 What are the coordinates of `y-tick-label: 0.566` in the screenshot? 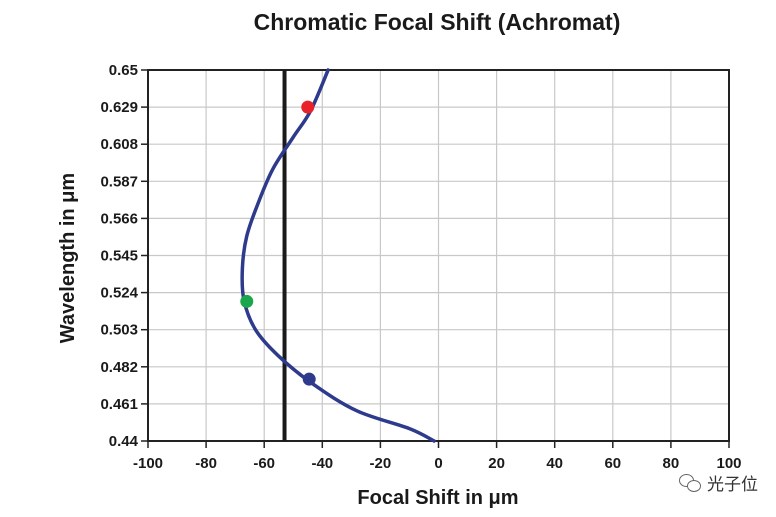 It's located at (119, 218).